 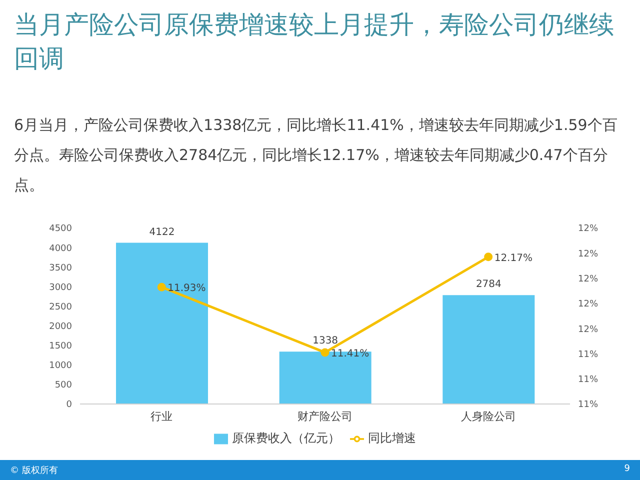 What do you see at coordinates (34, 470) in the screenshot?
I see `text: © 版权所有` at bounding box center [34, 470].